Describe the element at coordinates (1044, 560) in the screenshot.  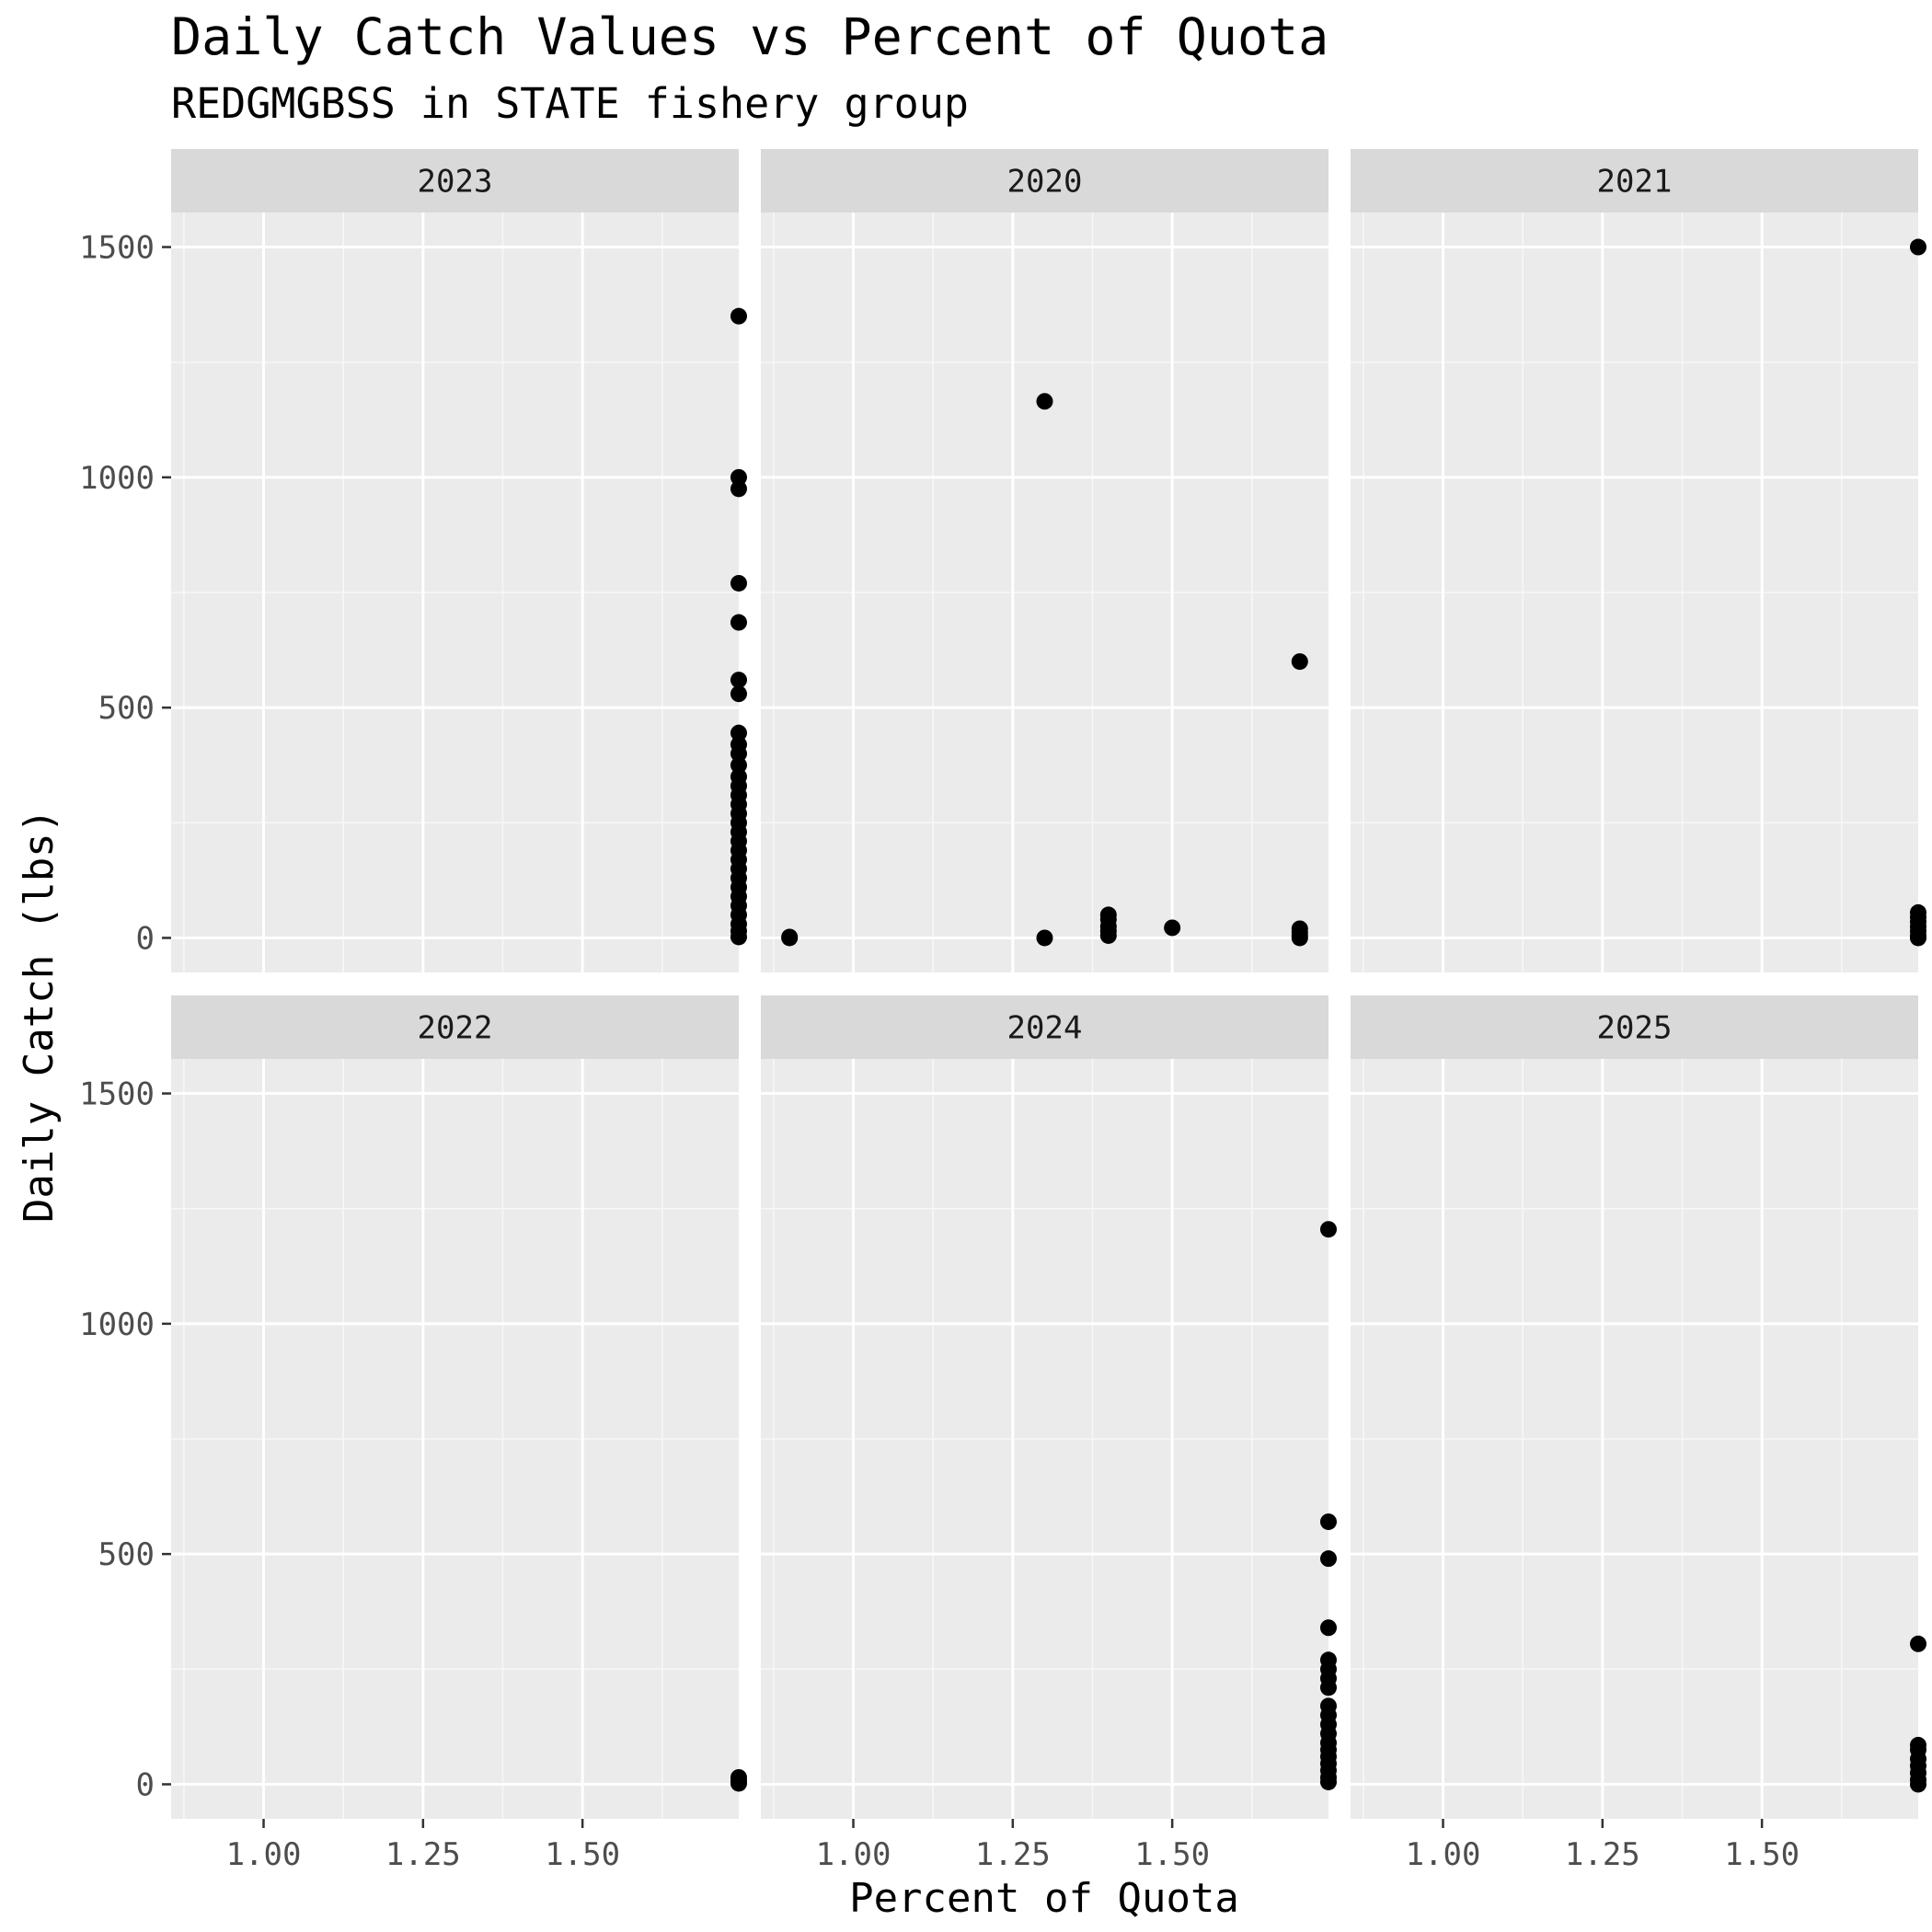
I see `facet-panel-2020: 2020` at that location.